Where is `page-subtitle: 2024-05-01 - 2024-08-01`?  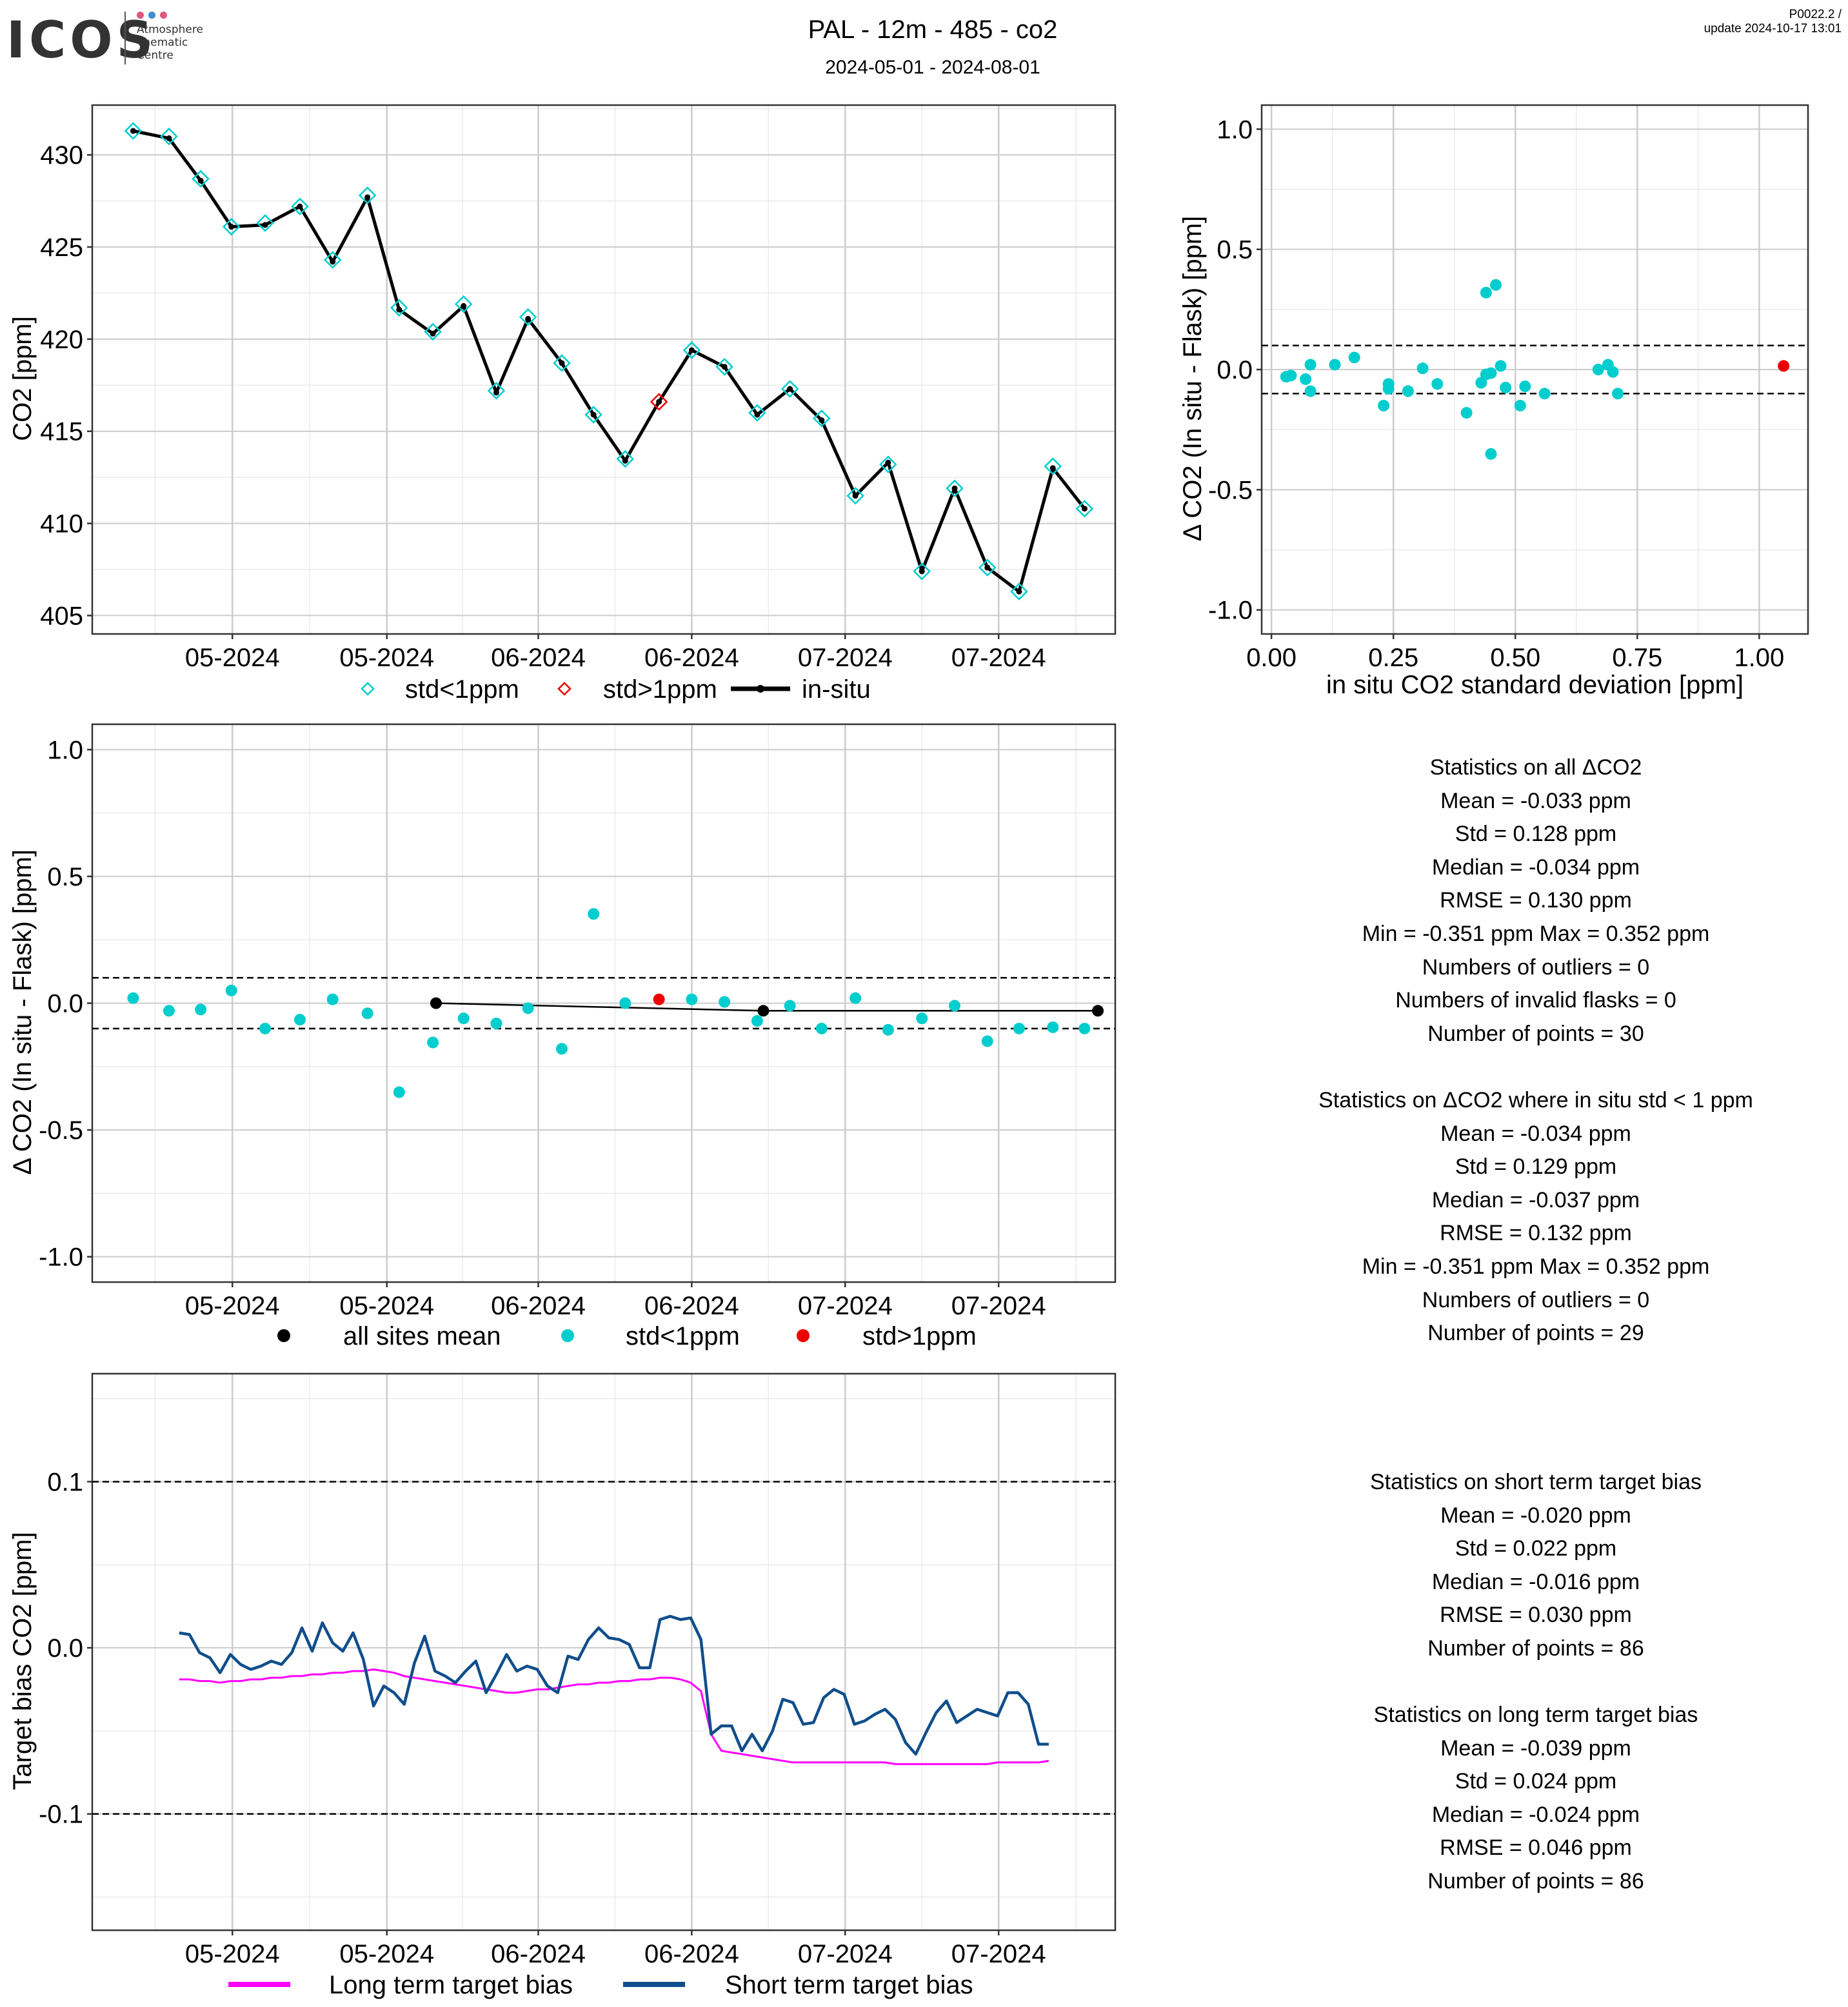 page-subtitle: 2024-05-01 - 2024-08-01 is located at coordinates (932, 67).